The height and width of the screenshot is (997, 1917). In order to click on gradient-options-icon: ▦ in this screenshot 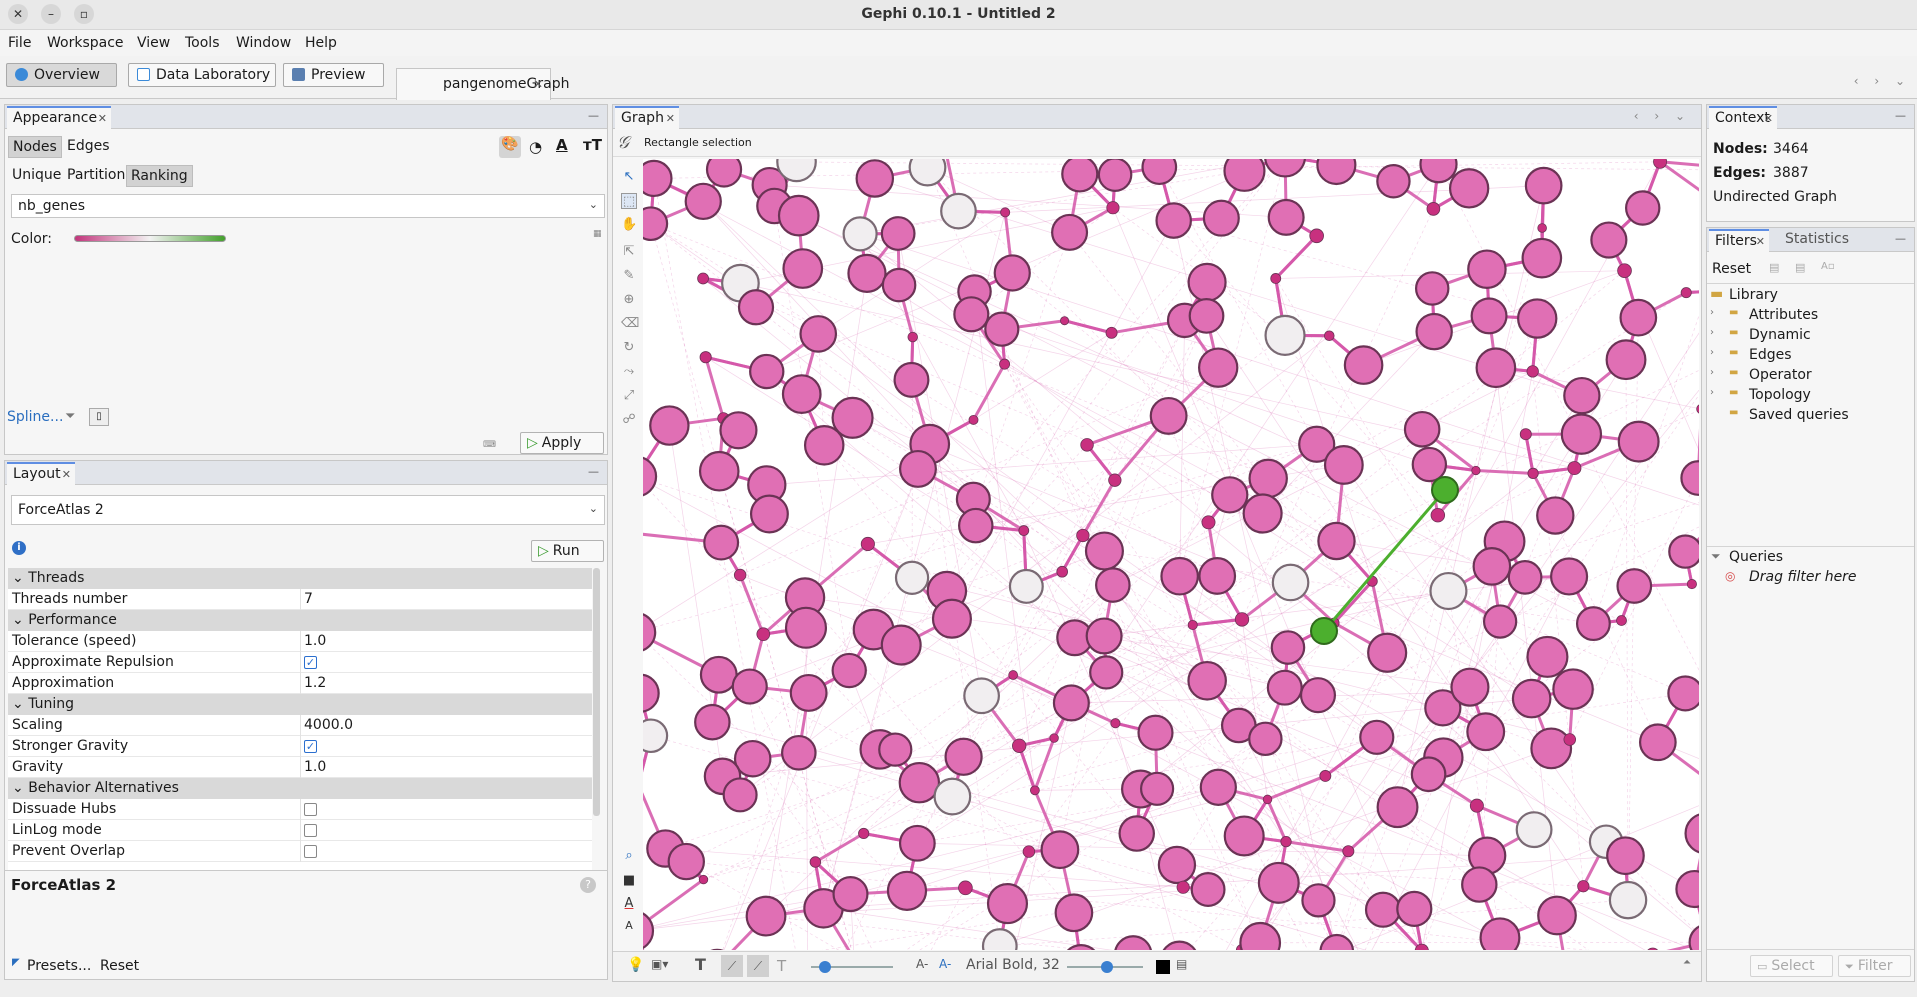, I will do `click(597, 234)`.